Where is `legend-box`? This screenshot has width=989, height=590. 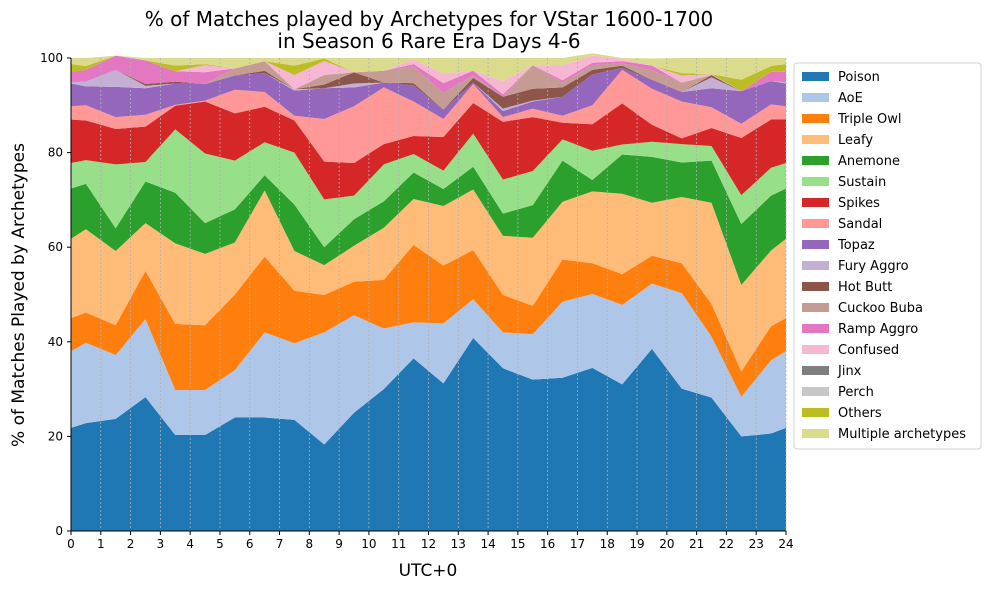
legend-box is located at coordinates (887, 256).